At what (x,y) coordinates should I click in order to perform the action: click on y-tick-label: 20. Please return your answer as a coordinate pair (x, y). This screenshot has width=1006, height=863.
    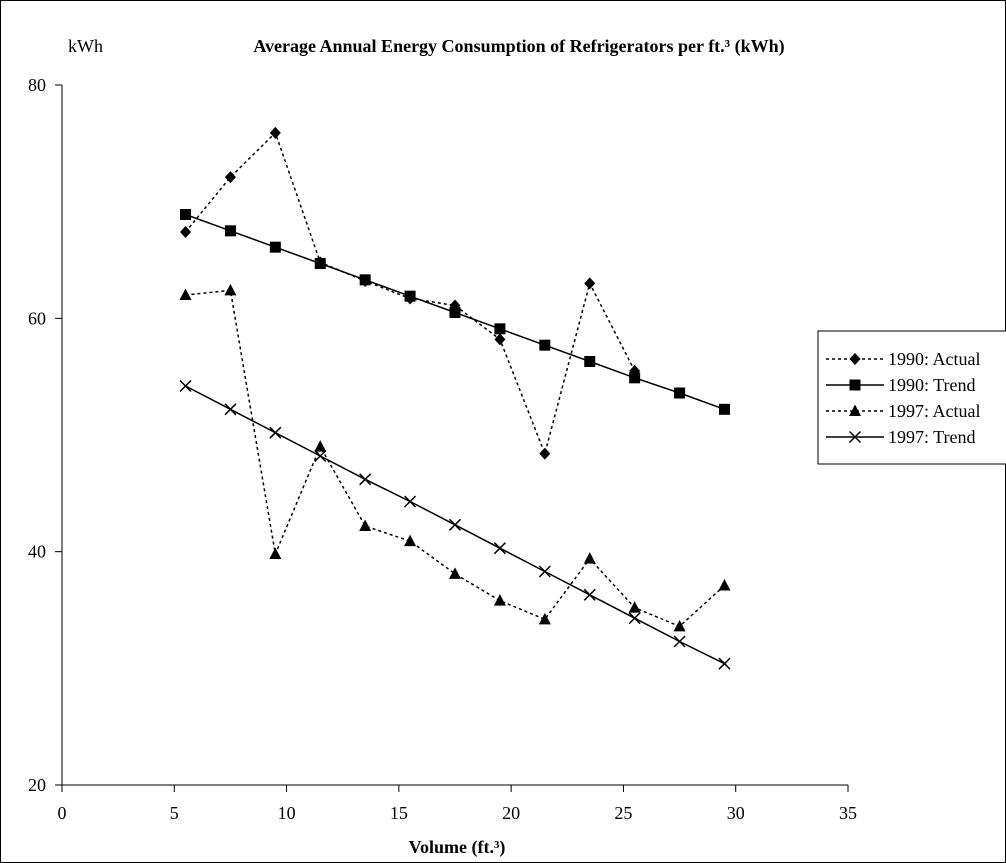
    Looking at the image, I should click on (37, 785).